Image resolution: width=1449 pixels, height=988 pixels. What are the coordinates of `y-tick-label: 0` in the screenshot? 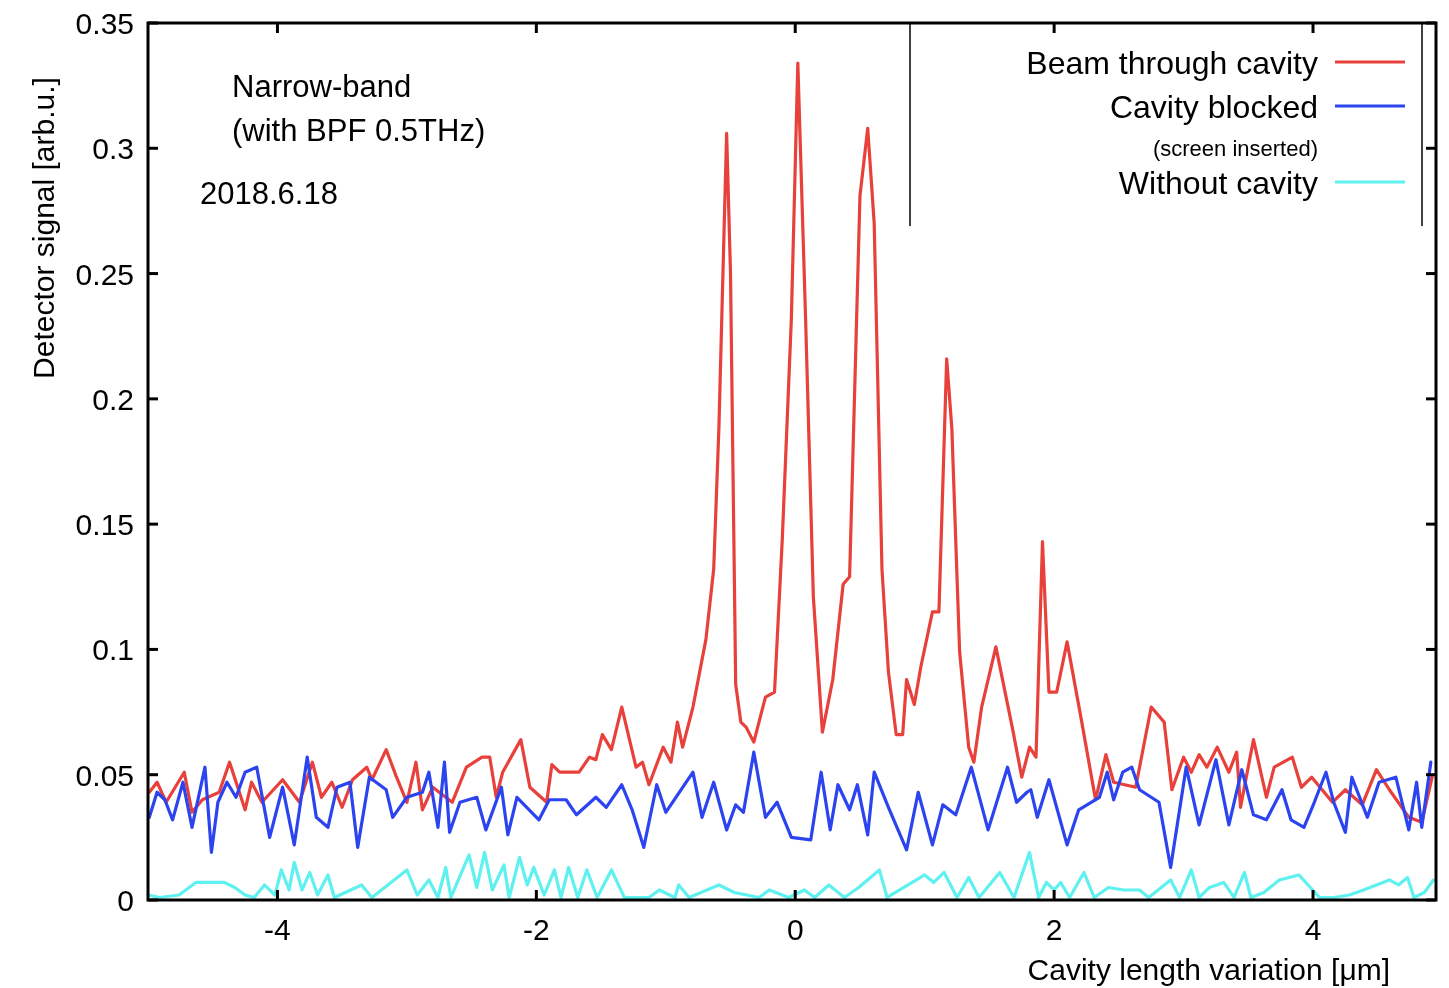 It's located at (125, 900).